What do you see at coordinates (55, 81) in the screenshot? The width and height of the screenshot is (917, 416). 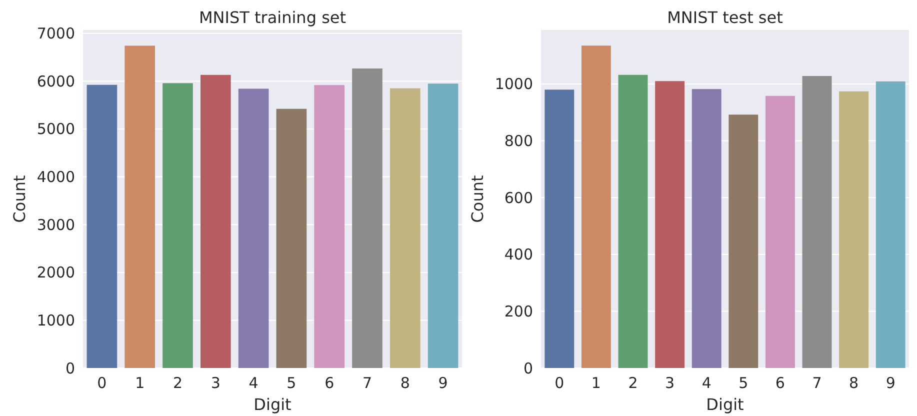 I see `y-tick-label: 6000` at bounding box center [55, 81].